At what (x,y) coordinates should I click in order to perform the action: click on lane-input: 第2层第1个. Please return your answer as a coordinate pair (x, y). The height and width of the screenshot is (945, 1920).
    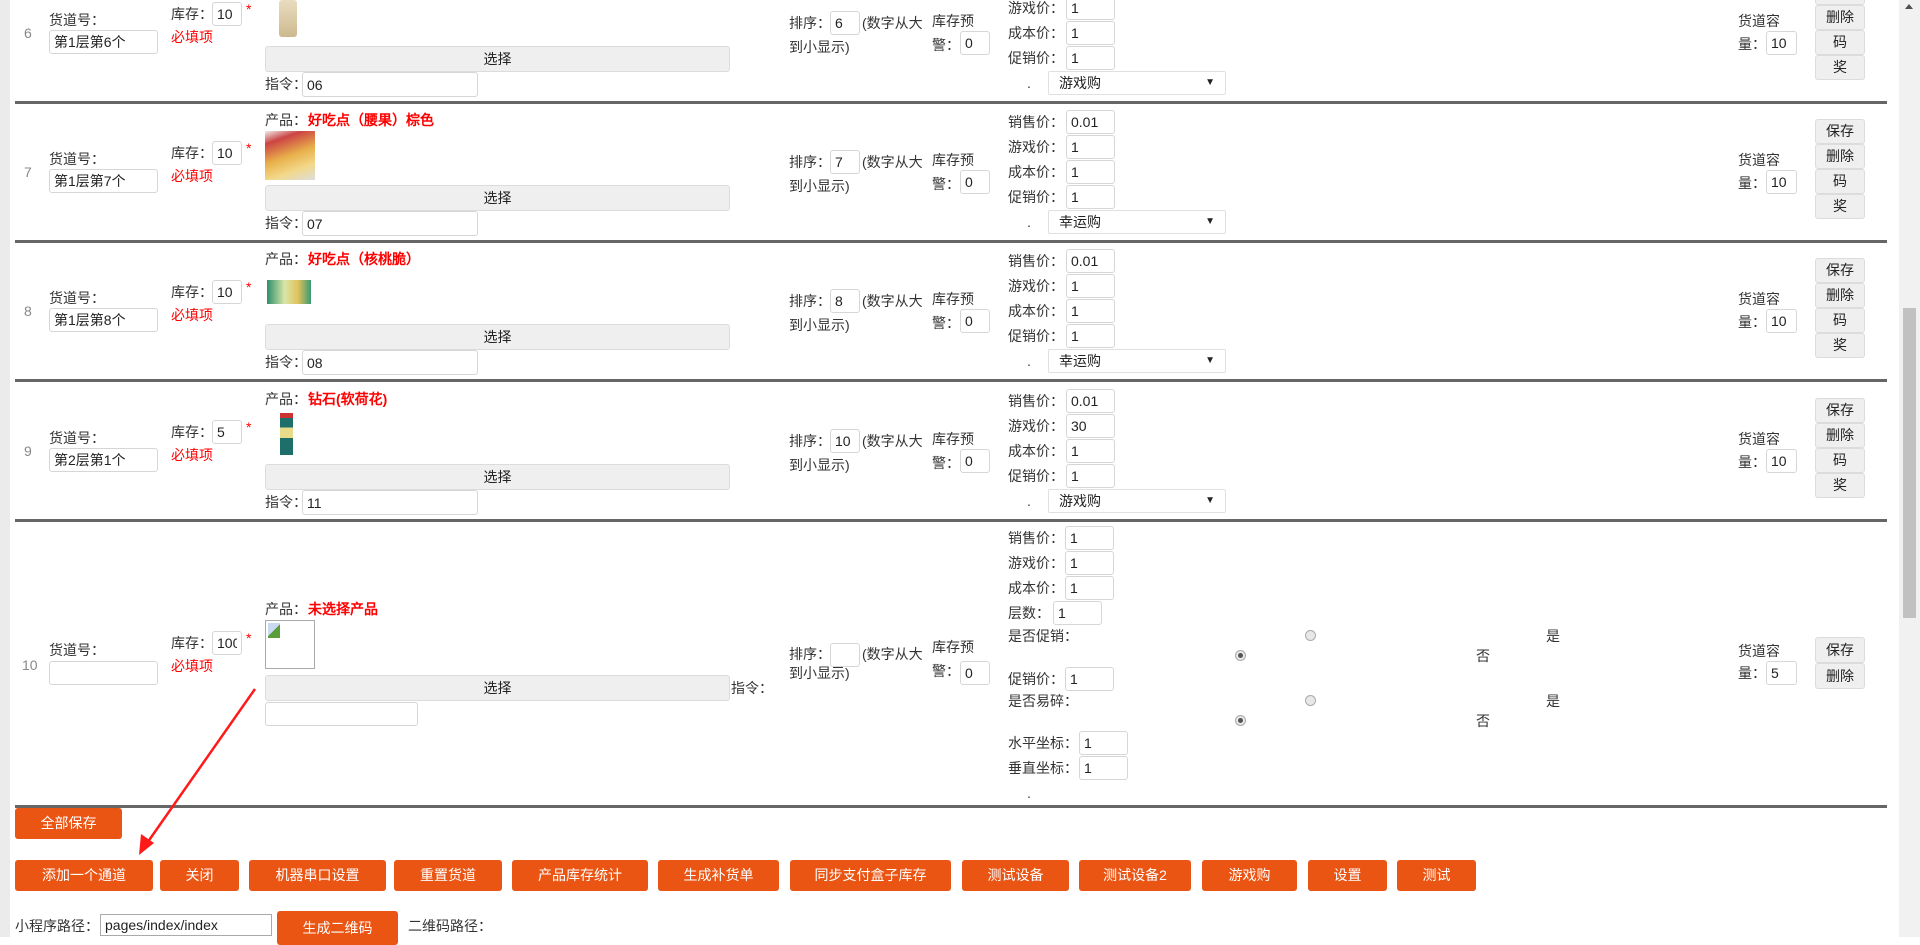
    Looking at the image, I should click on (103, 460).